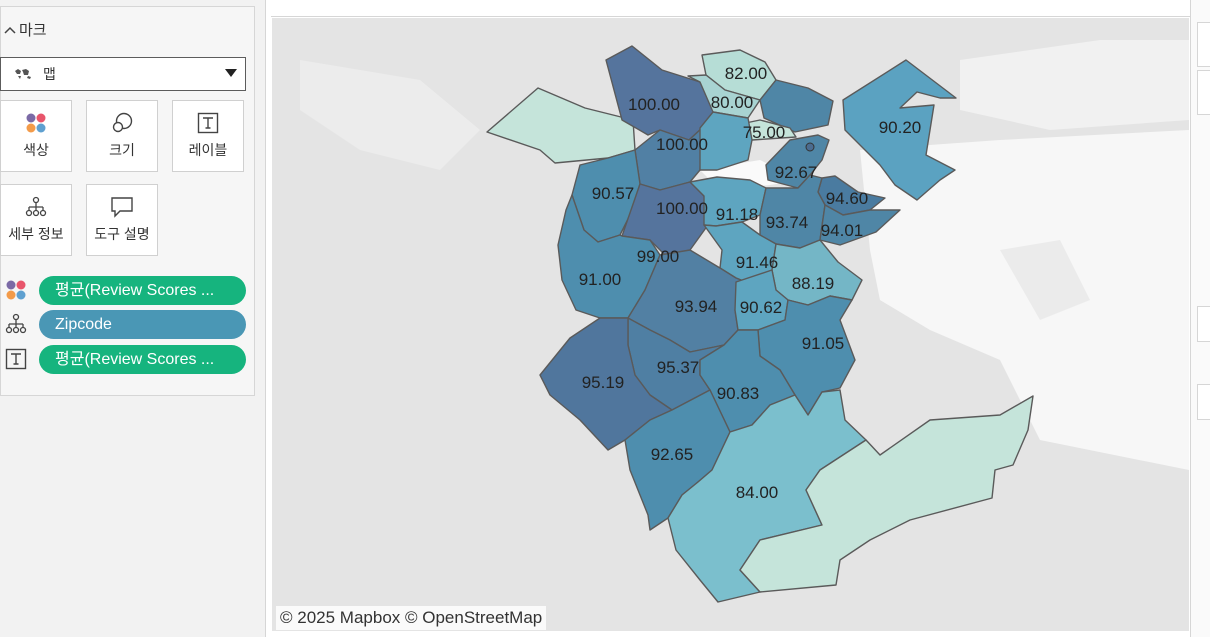  Describe the element at coordinates (658, 256) in the screenshot. I see `zip-value-label: 99.00` at that location.